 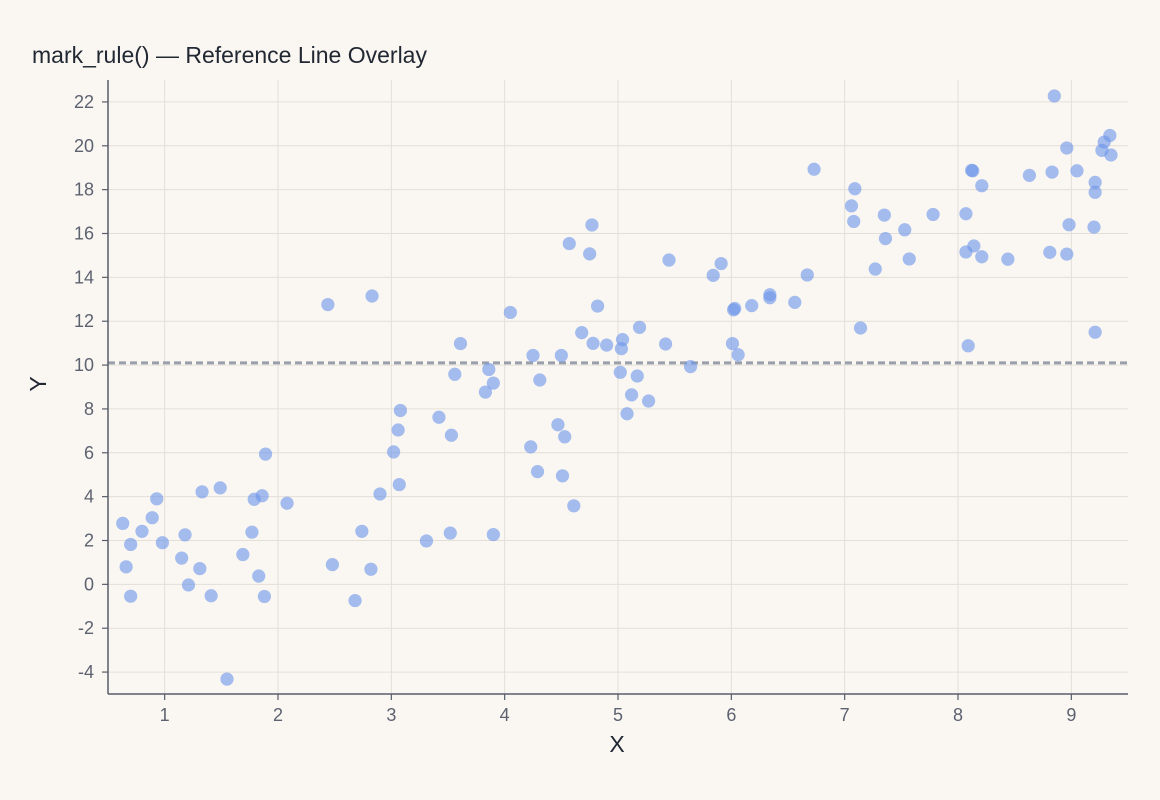 What do you see at coordinates (84, 190) in the screenshot?
I see `y-tick-label: 18` at bounding box center [84, 190].